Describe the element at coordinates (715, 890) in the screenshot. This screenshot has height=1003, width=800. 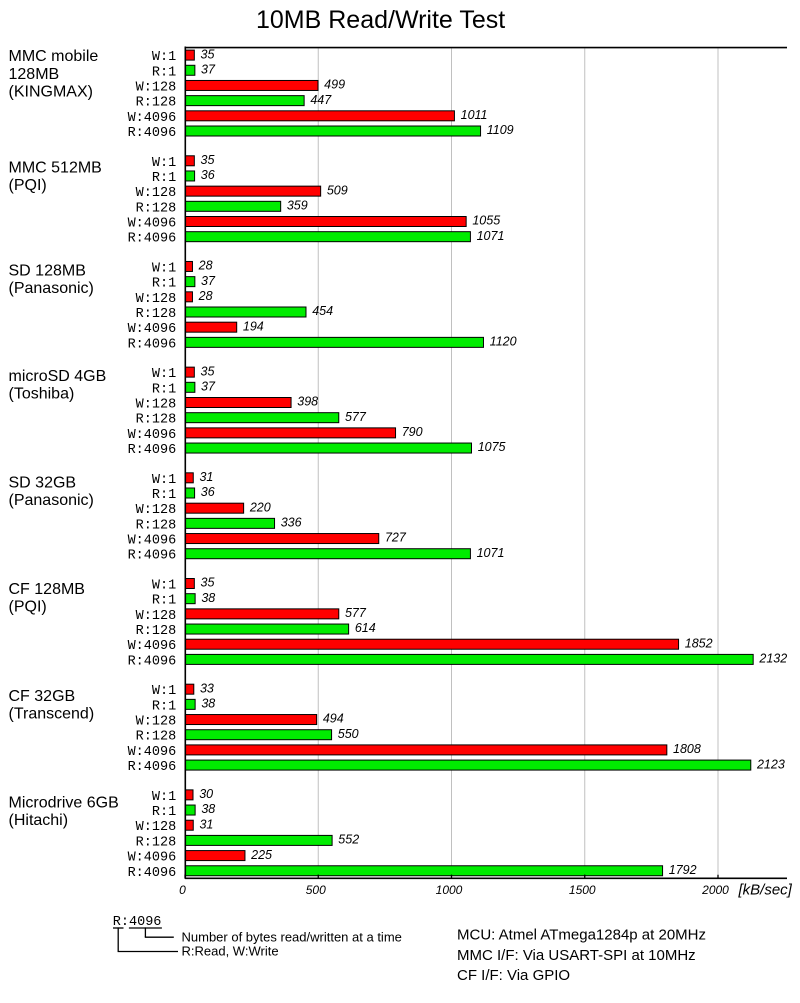
I see `svg-text: 2000` at that location.